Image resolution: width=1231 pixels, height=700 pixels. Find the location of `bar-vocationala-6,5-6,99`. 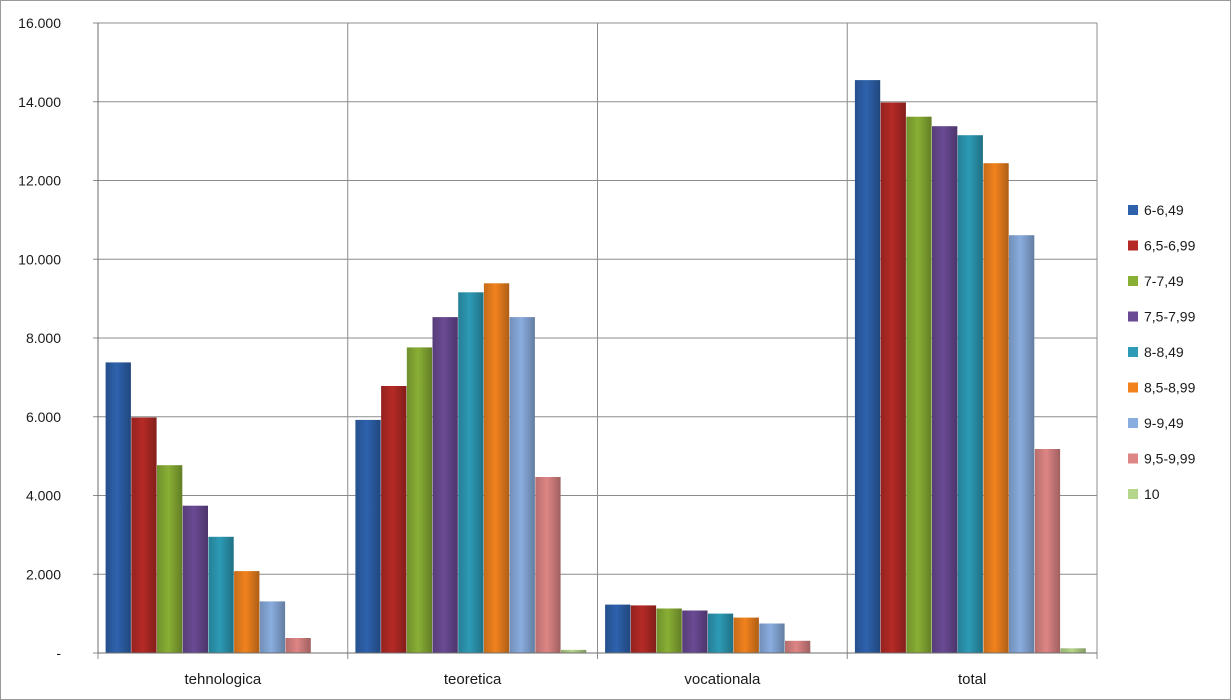

bar-vocationala-6,5-6,99 is located at coordinates (643, 629).